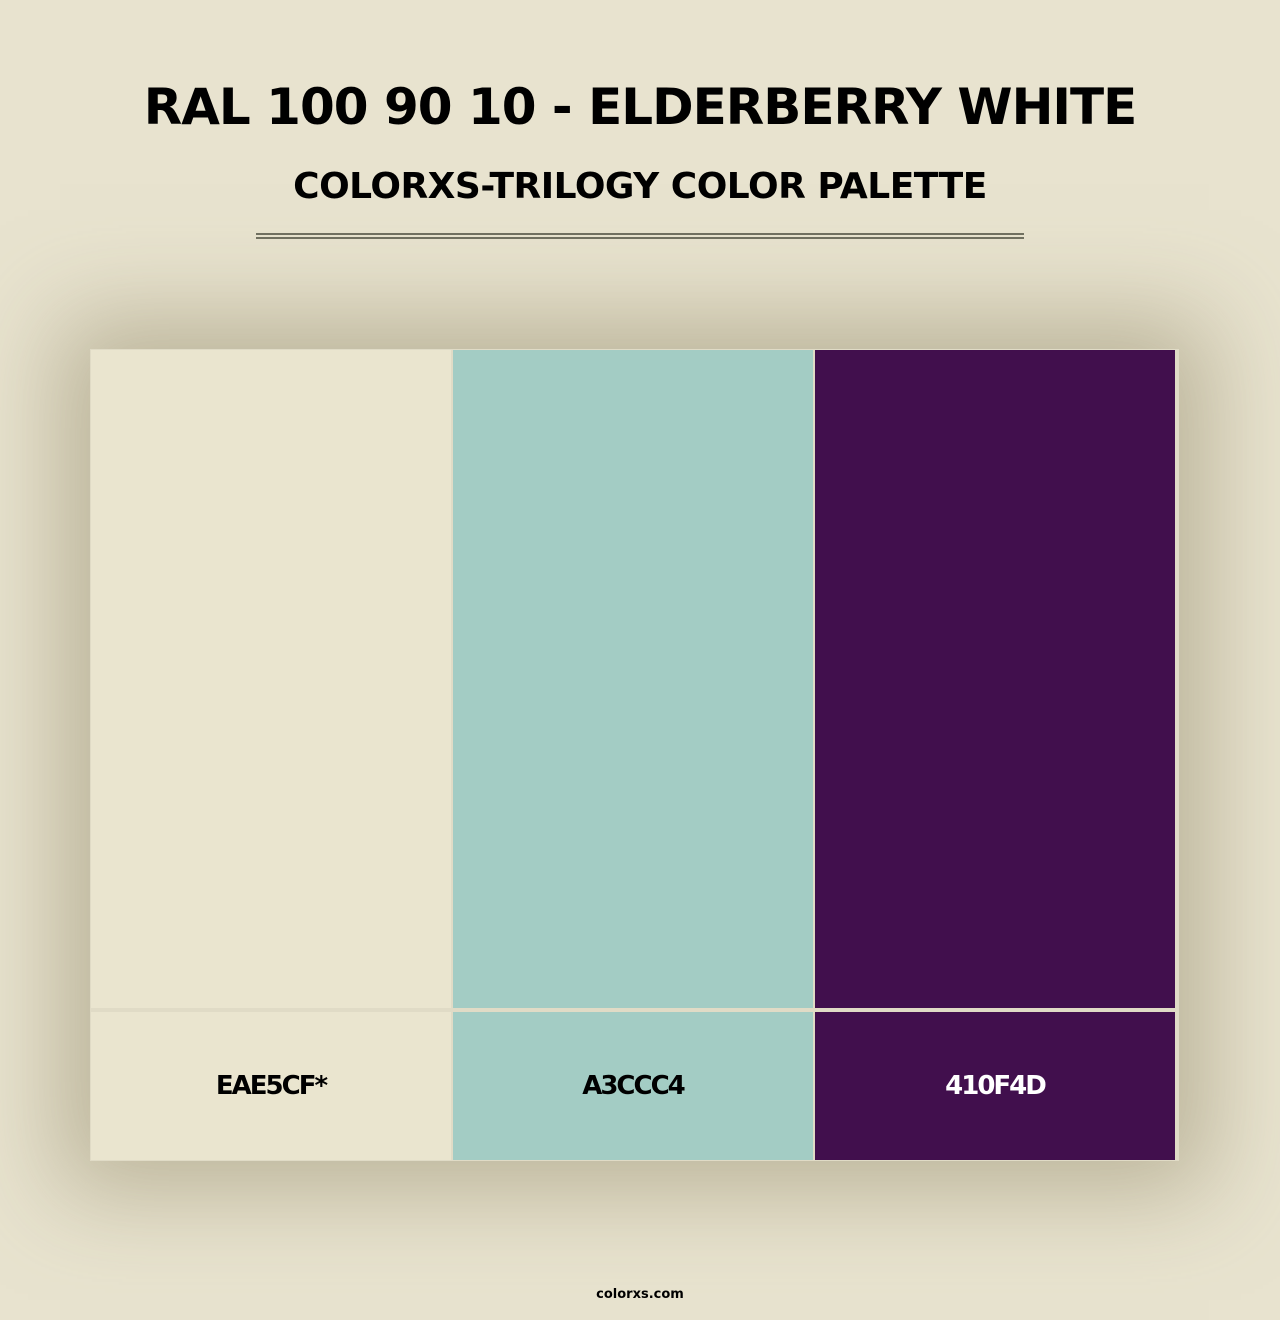 The image size is (1280, 1320). What do you see at coordinates (640, 1294) in the screenshot?
I see `footer-site: colorxs.com` at bounding box center [640, 1294].